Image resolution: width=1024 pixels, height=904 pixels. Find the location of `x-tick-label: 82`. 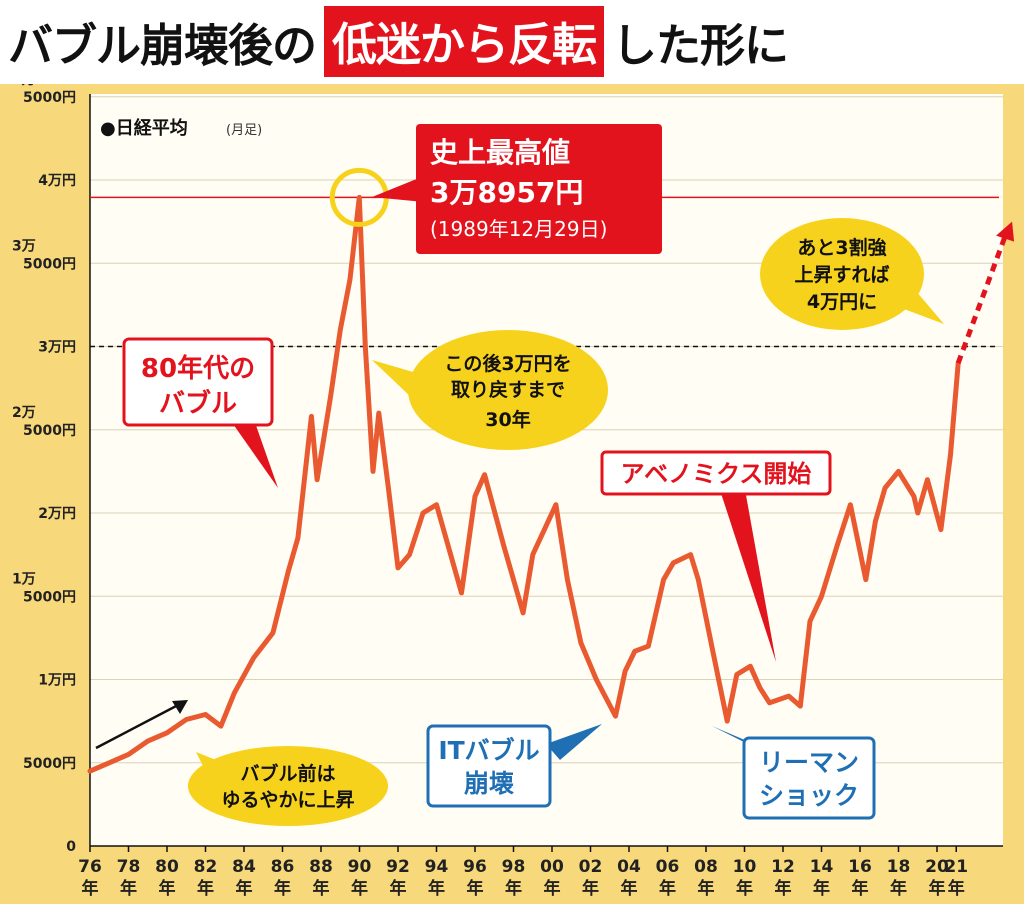

x-tick-label: 82 is located at coordinates (206, 867).